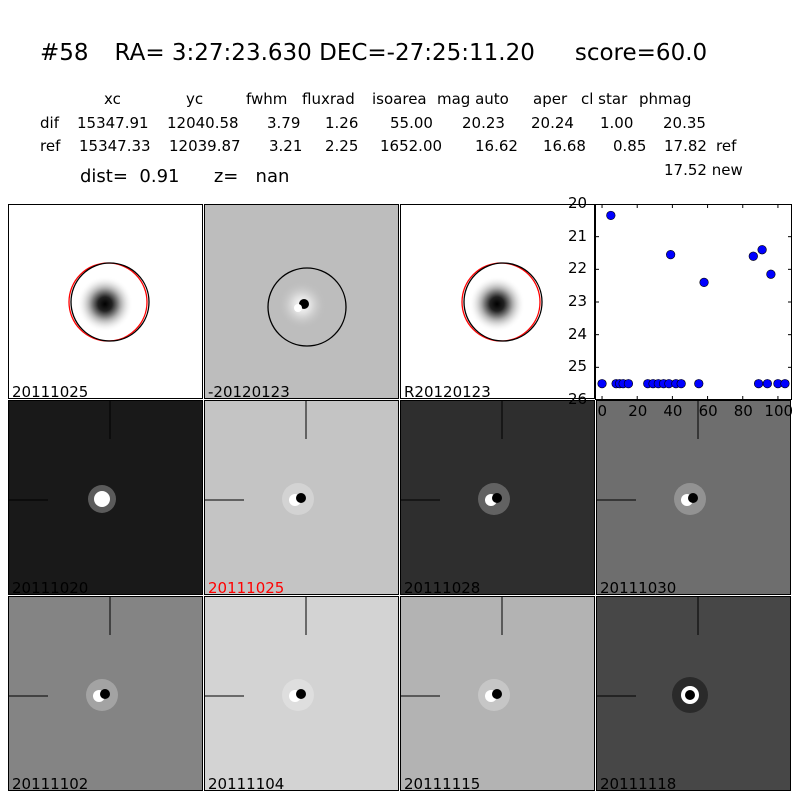  What do you see at coordinates (272, 176) in the screenshot?
I see `z-value: nan` at bounding box center [272, 176].